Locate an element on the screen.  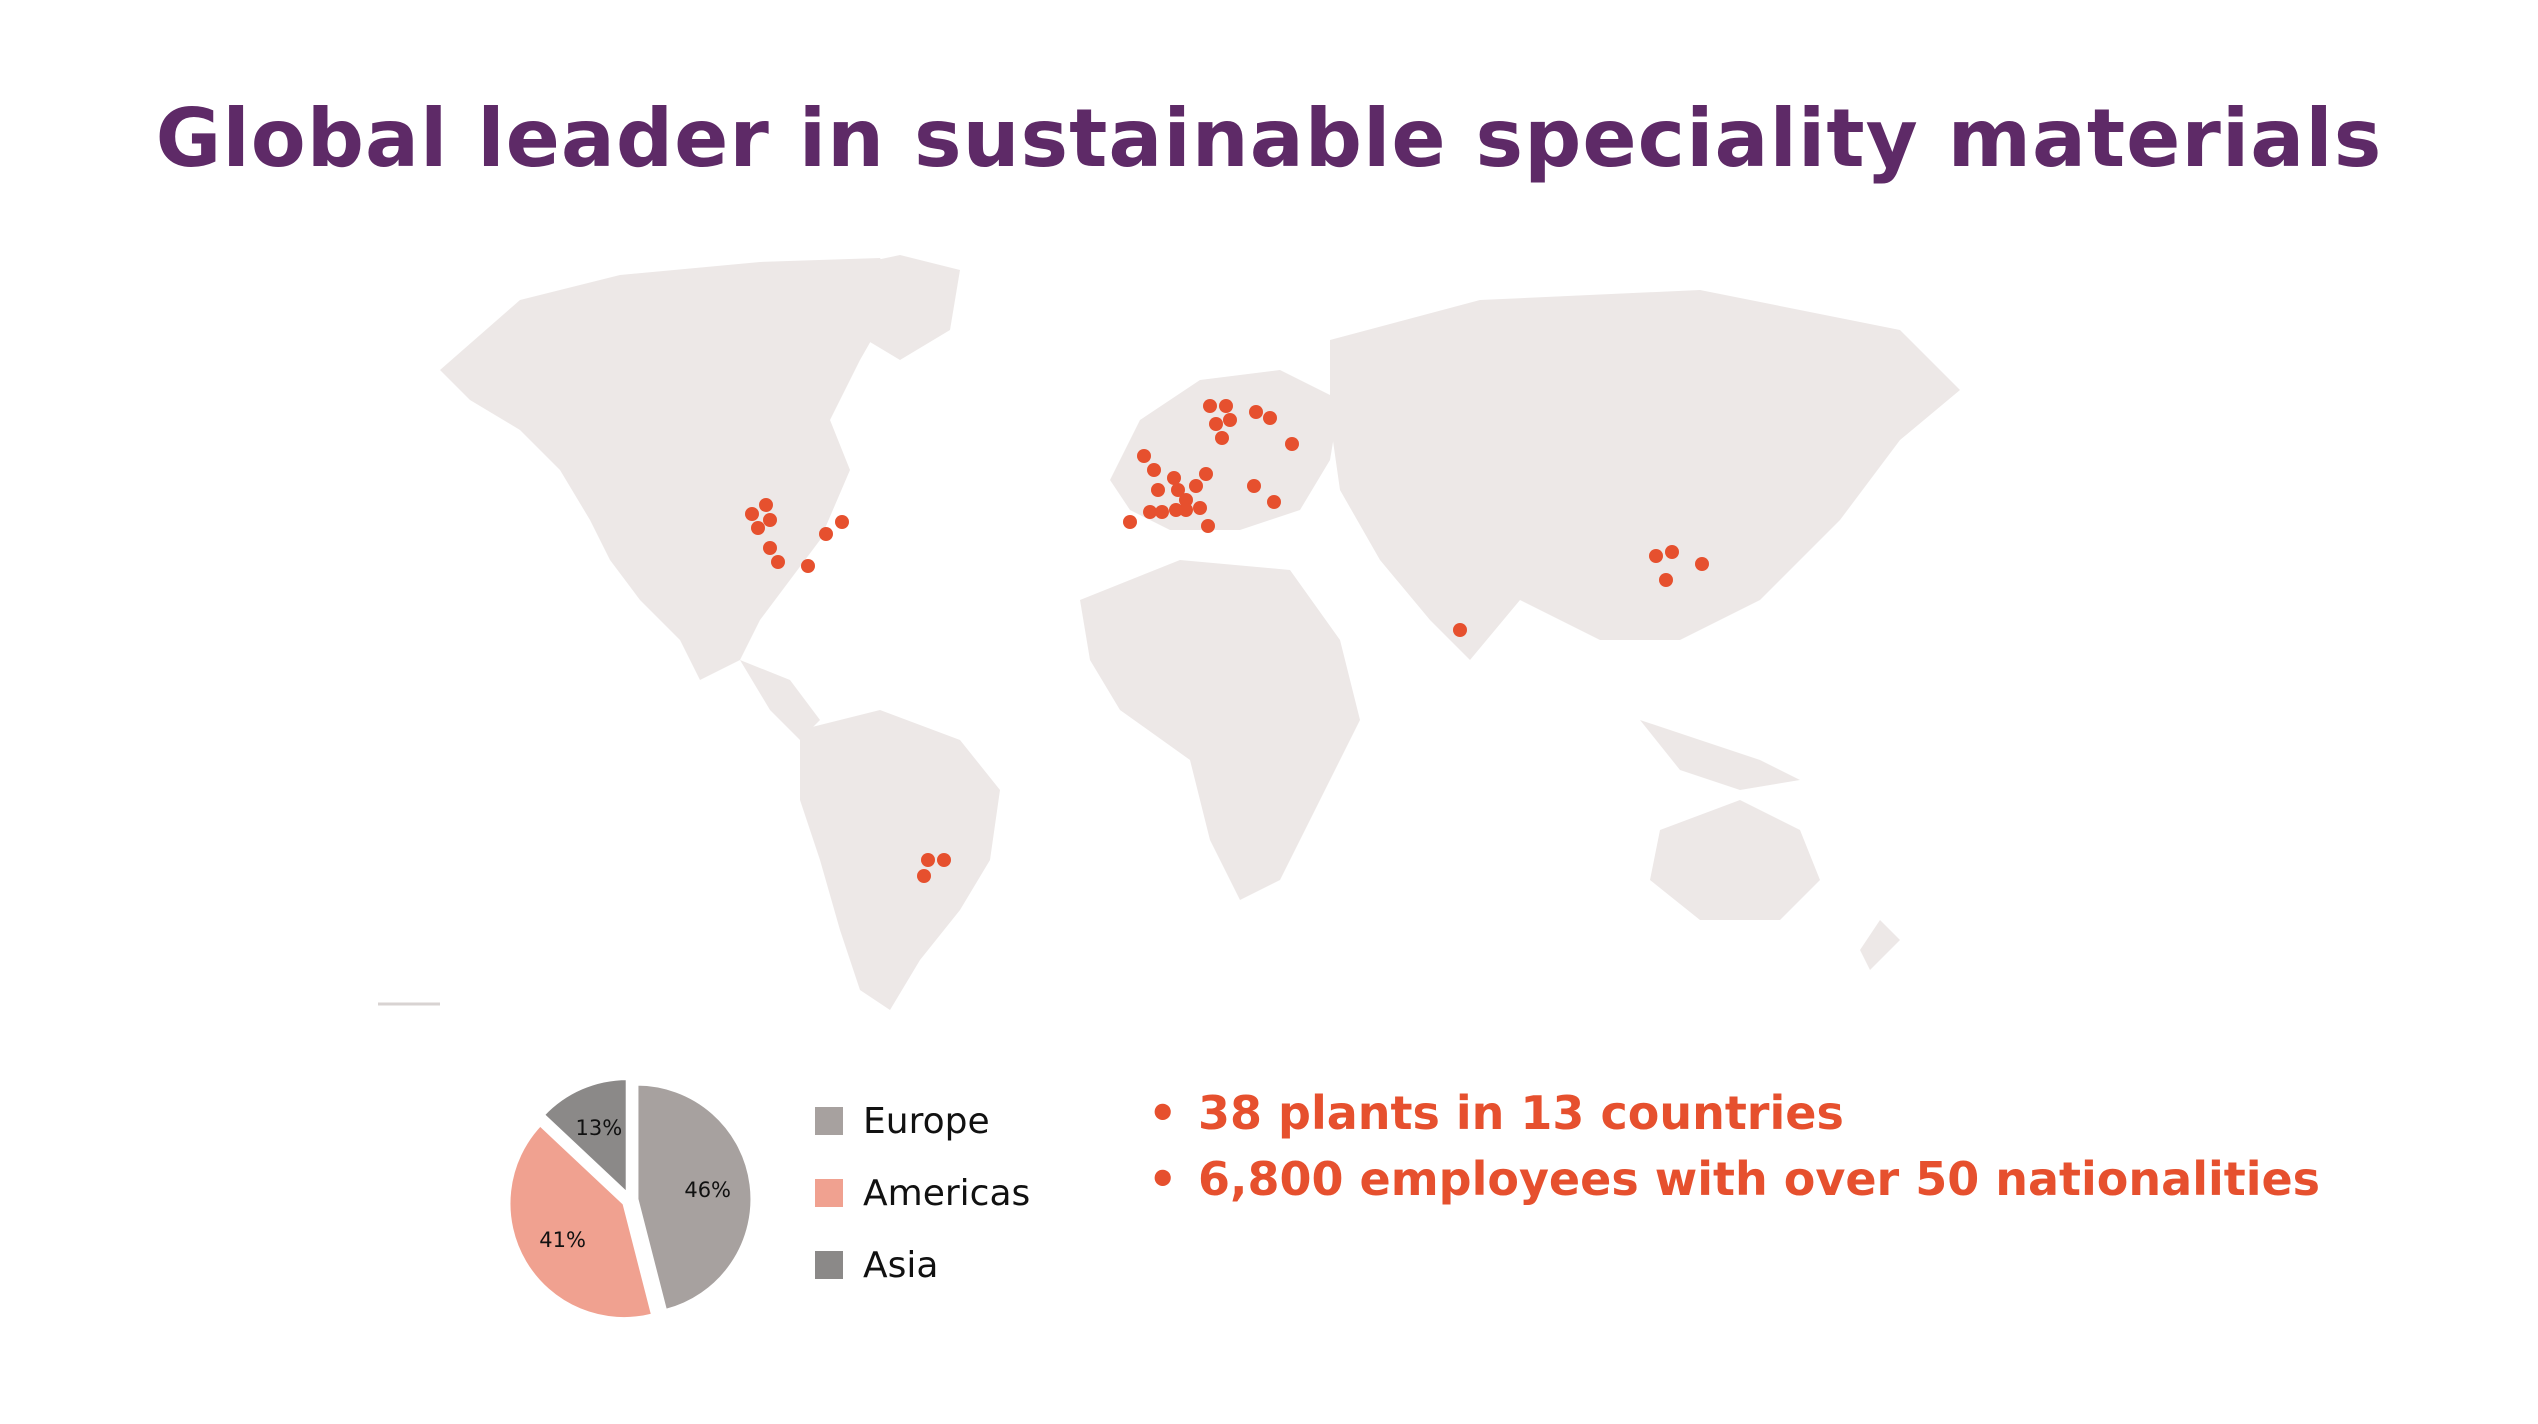
legend-label-europe: Europe is located at coordinates (926, 1121).